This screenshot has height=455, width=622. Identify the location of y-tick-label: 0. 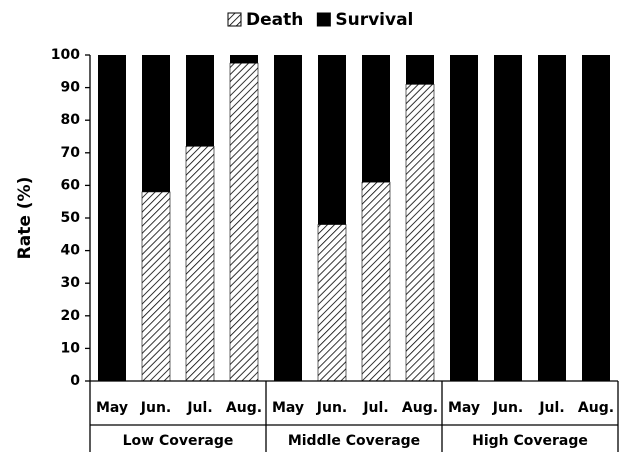
(75, 381).